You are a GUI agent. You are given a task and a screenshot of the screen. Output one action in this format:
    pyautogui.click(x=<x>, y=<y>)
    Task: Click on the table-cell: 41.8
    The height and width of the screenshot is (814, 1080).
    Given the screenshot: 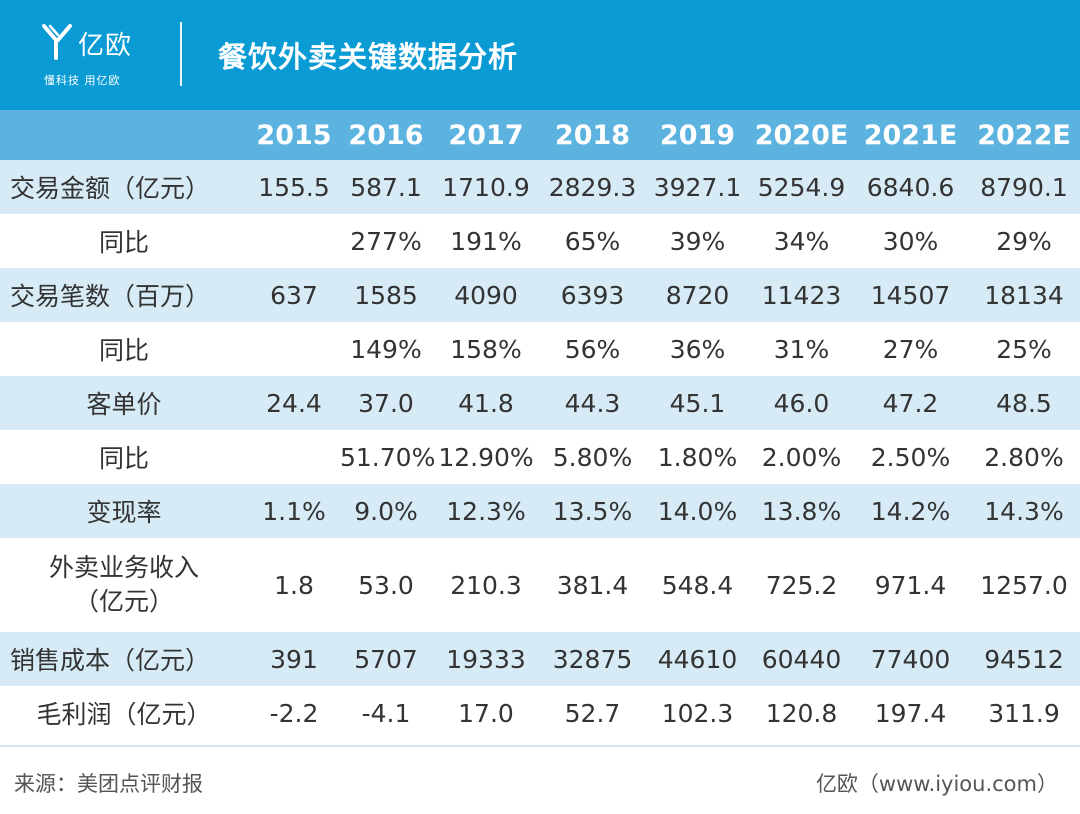 What is the action you would take?
    pyautogui.click(x=486, y=403)
    